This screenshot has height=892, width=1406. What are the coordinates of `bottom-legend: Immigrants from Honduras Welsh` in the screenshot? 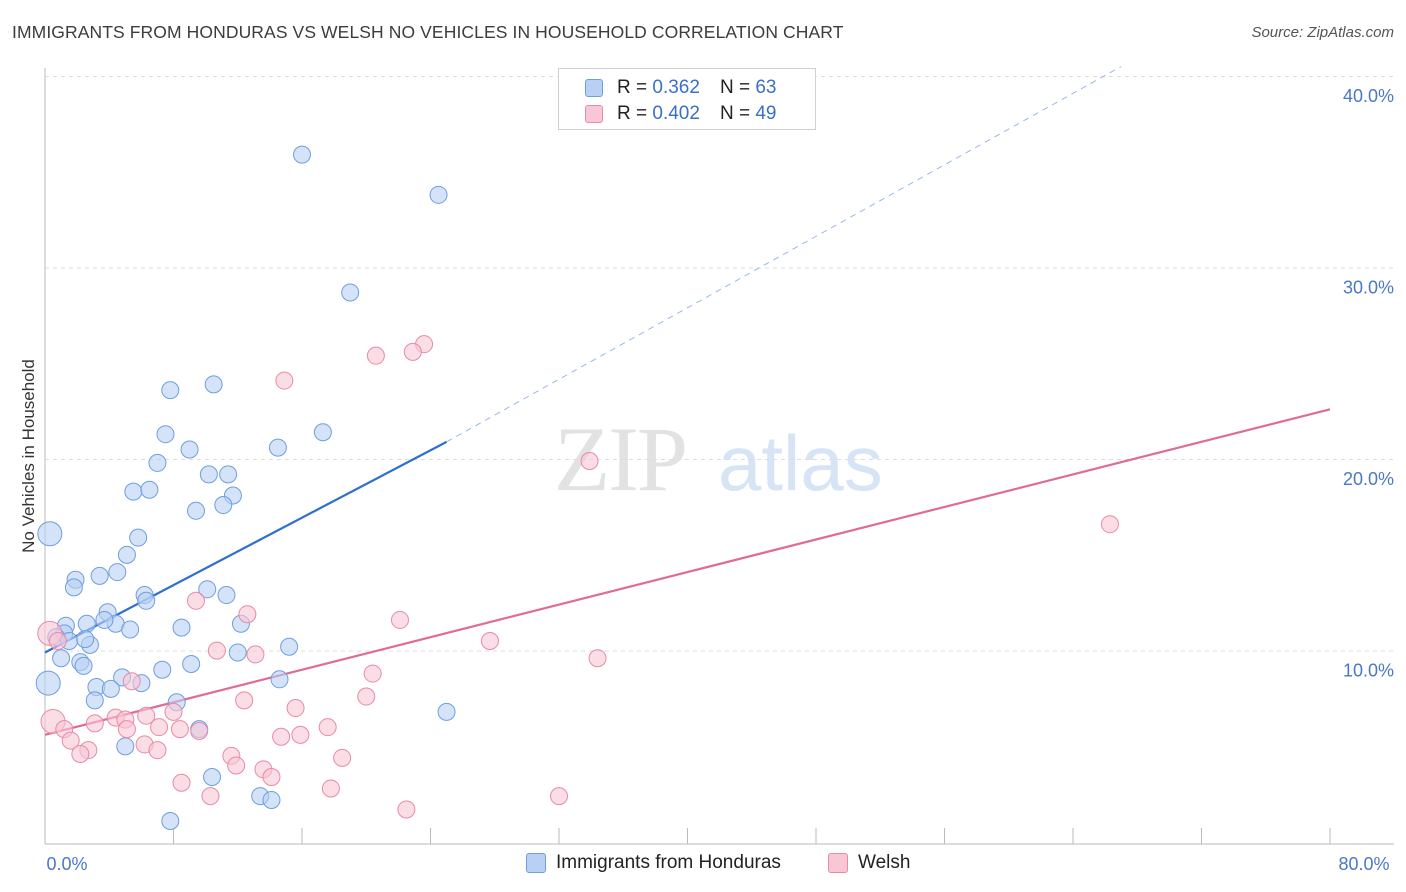 It's located at (703, 865).